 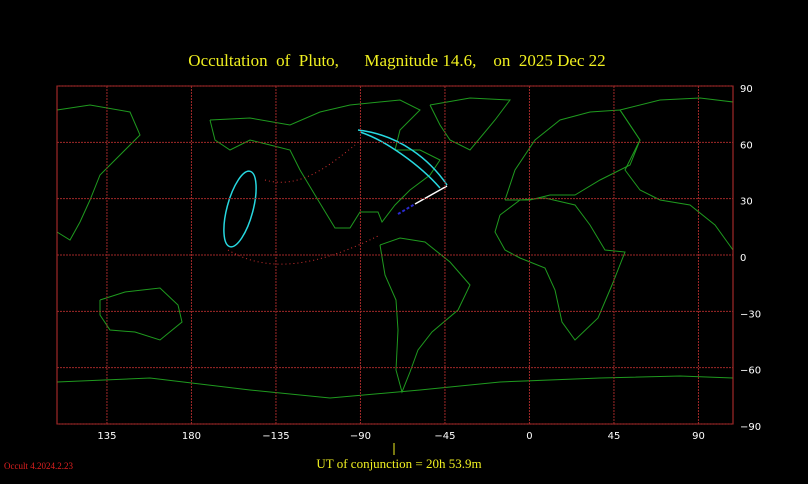 What do you see at coordinates (304, 249) in the screenshot?
I see `path-extension-south` at bounding box center [304, 249].